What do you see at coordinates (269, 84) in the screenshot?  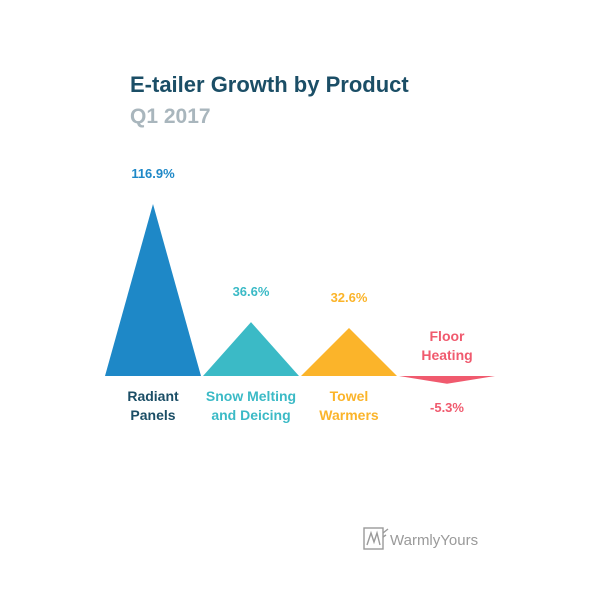 I see `chart-title: E-tailer Growth by Product` at bounding box center [269, 84].